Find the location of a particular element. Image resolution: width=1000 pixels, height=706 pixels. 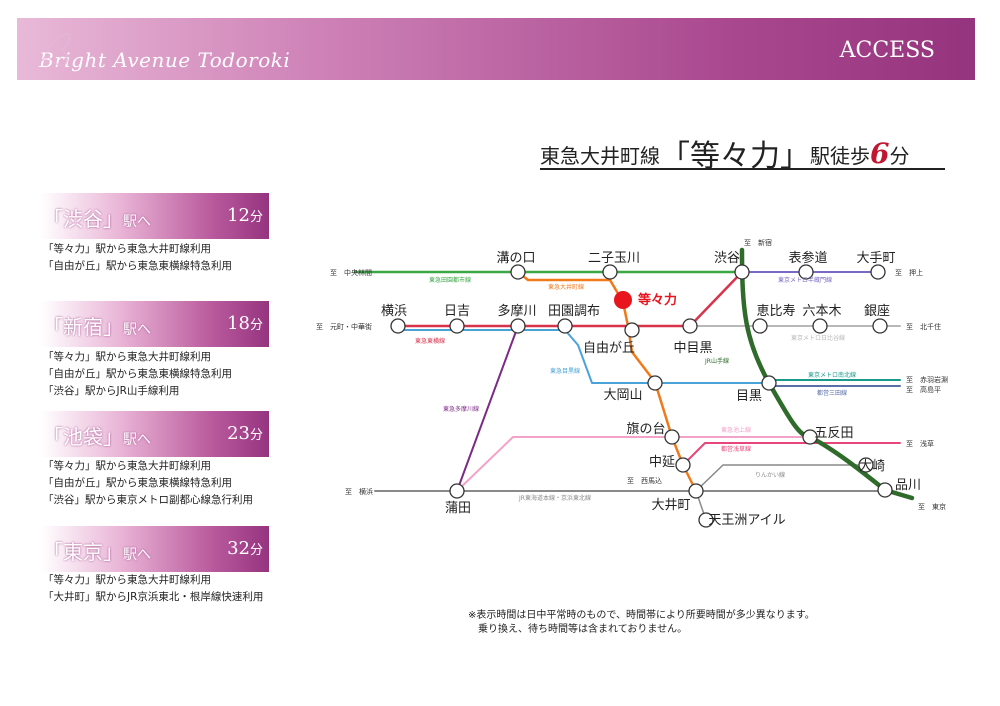

direction-label: 至 押上 is located at coordinates (909, 272).